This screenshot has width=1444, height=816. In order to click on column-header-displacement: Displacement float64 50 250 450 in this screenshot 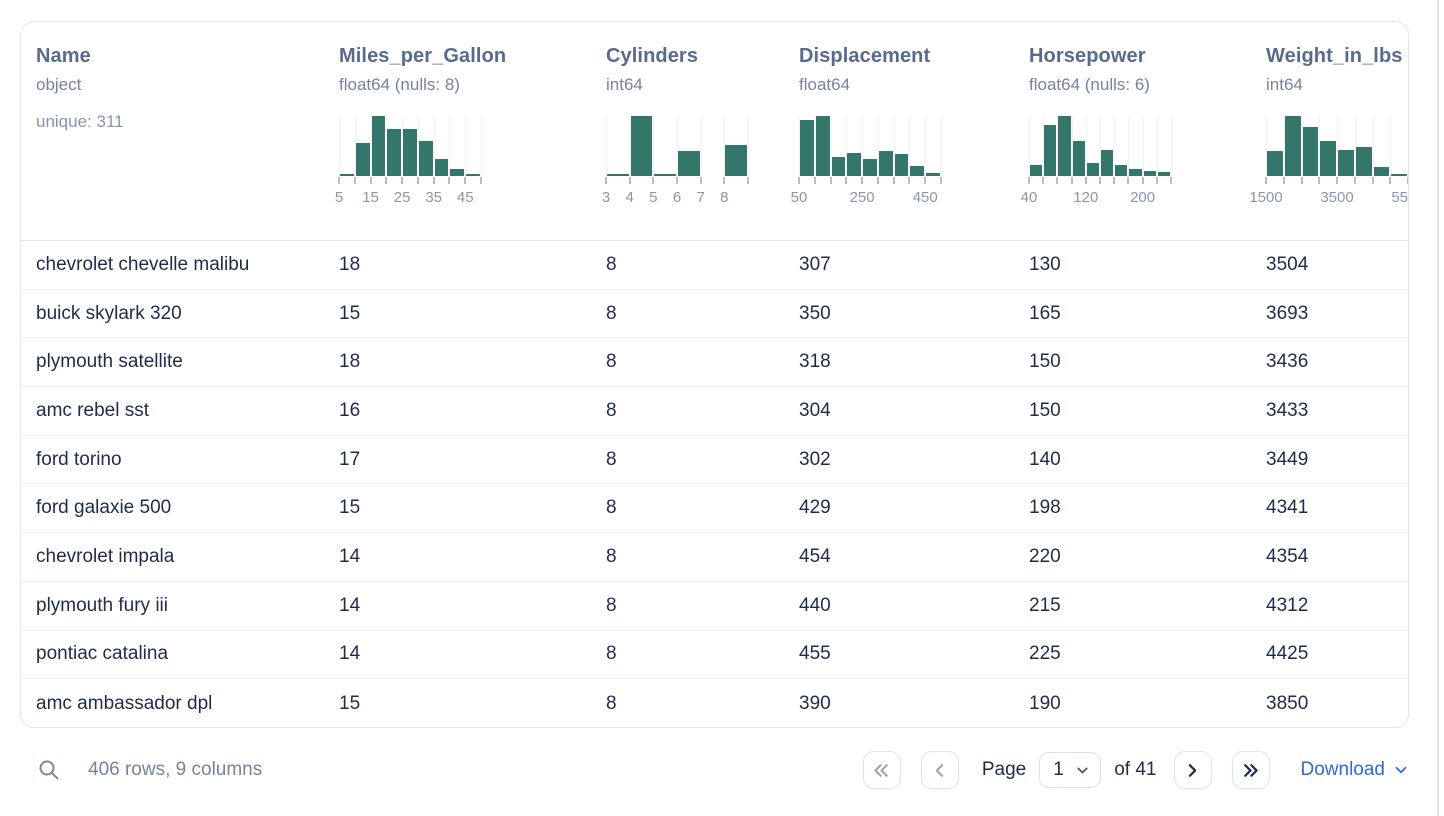, I will do `click(910, 142)`.